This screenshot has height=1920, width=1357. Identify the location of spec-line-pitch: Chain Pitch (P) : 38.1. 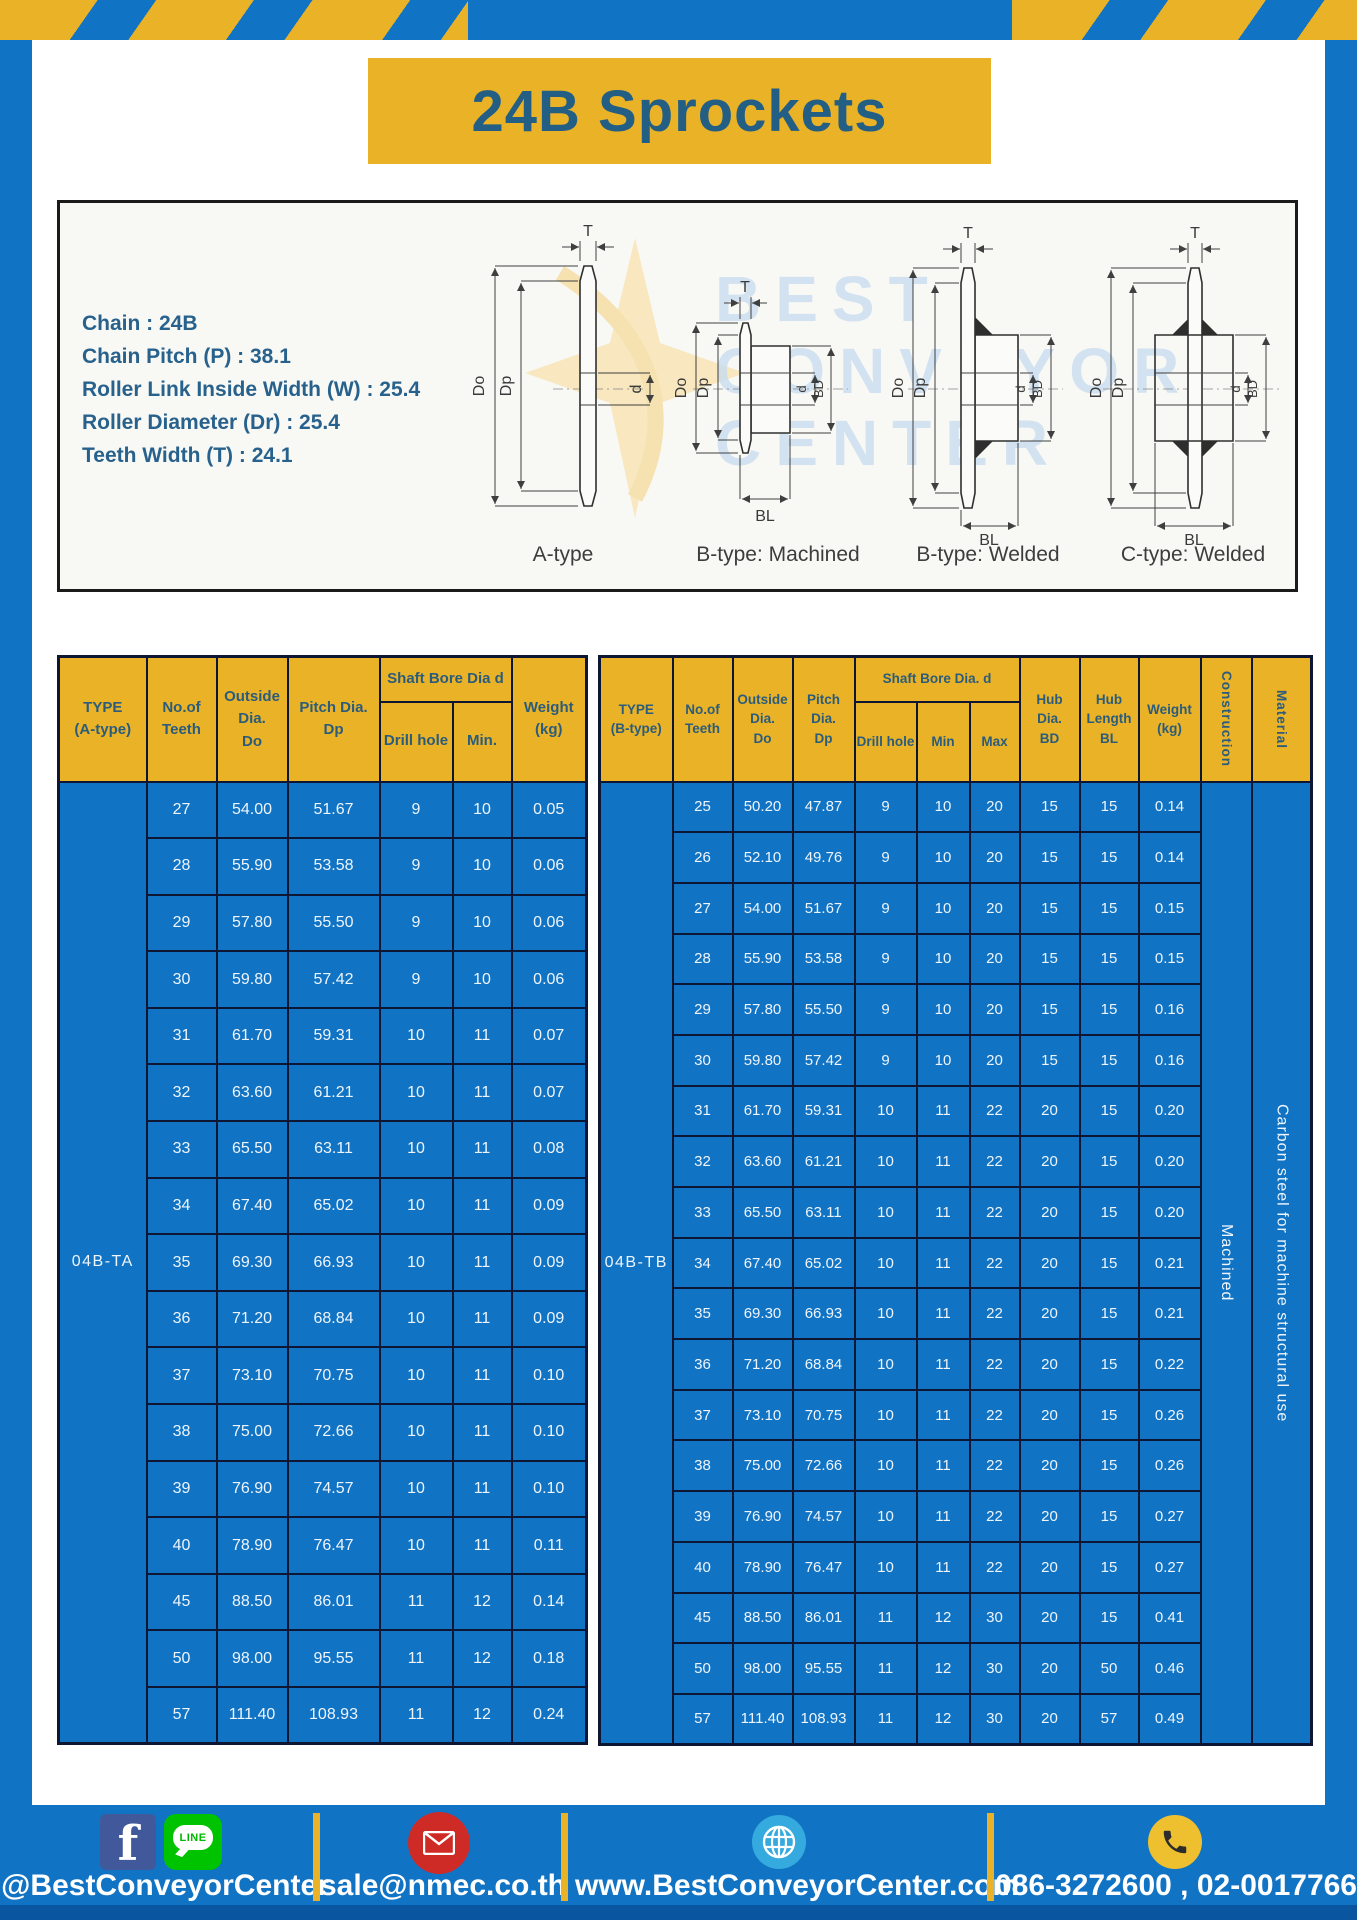
(186, 356).